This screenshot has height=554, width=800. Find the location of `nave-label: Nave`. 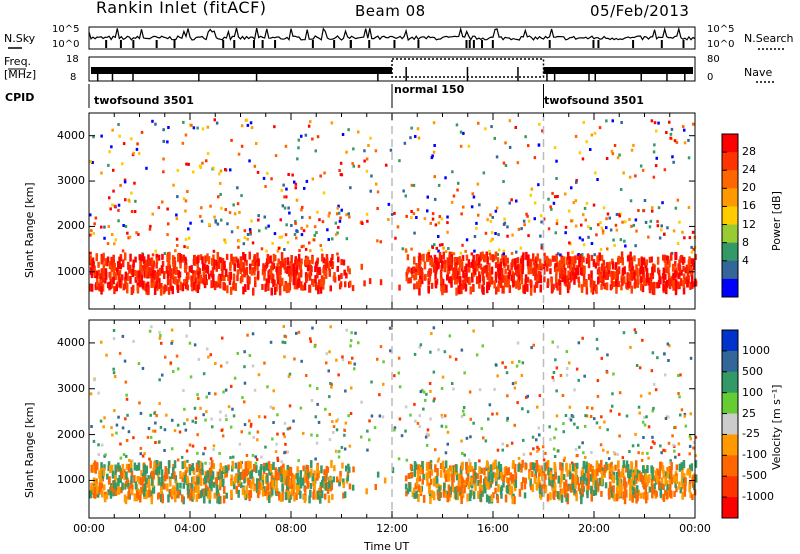

nave-label: Nave is located at coordinates (758, 72).